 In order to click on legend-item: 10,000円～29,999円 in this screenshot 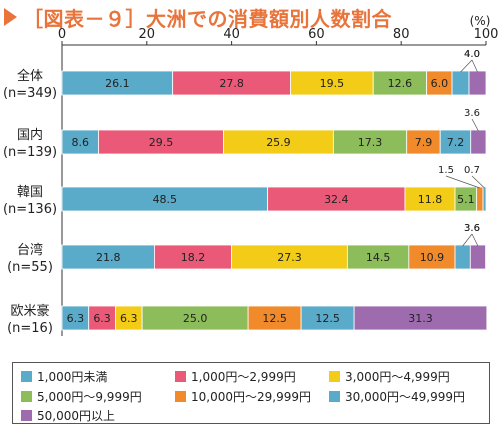, I will do `click(243, 396)`.